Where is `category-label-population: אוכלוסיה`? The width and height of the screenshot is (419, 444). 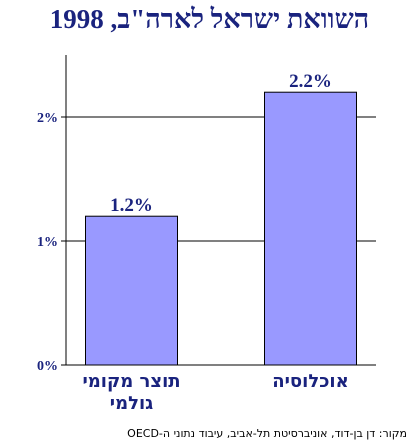
category-label-population: אוכלוסיה is located at coordinates (310, 381).